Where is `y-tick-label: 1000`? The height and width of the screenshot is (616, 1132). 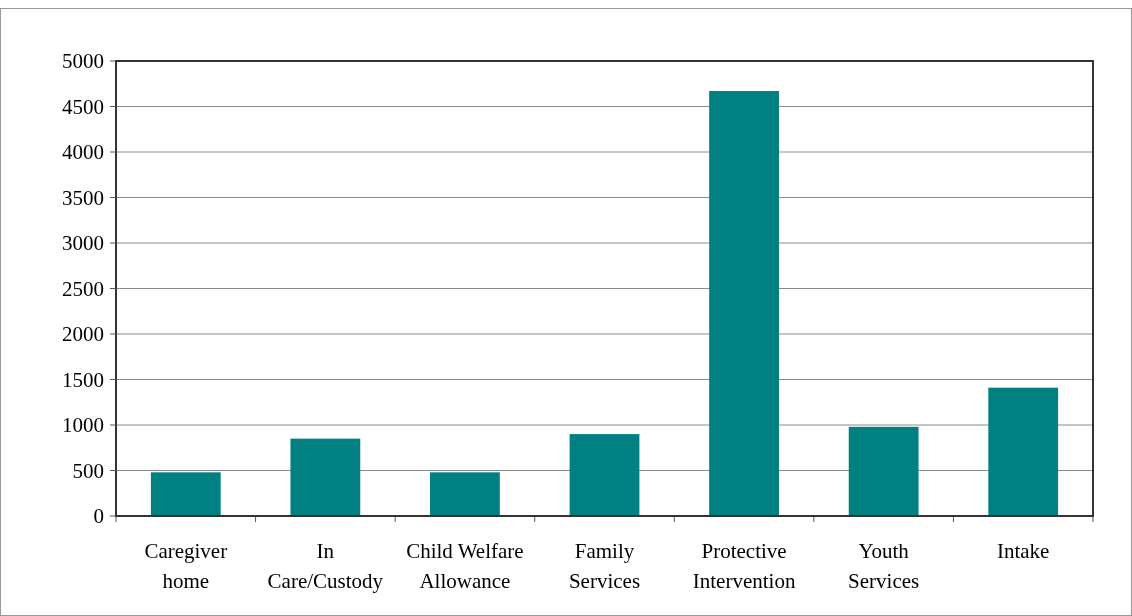
y-tick-label: 1000 is located at coordinates (83, 425).